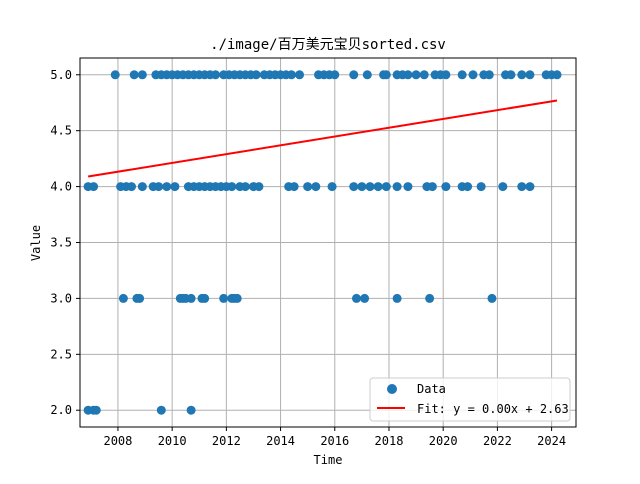 Image resolution: width=640 pixels, height=484 pixels. I want to click on chart-title: ./image/百万美元宝贝sorted.csv, so click(328, 45).